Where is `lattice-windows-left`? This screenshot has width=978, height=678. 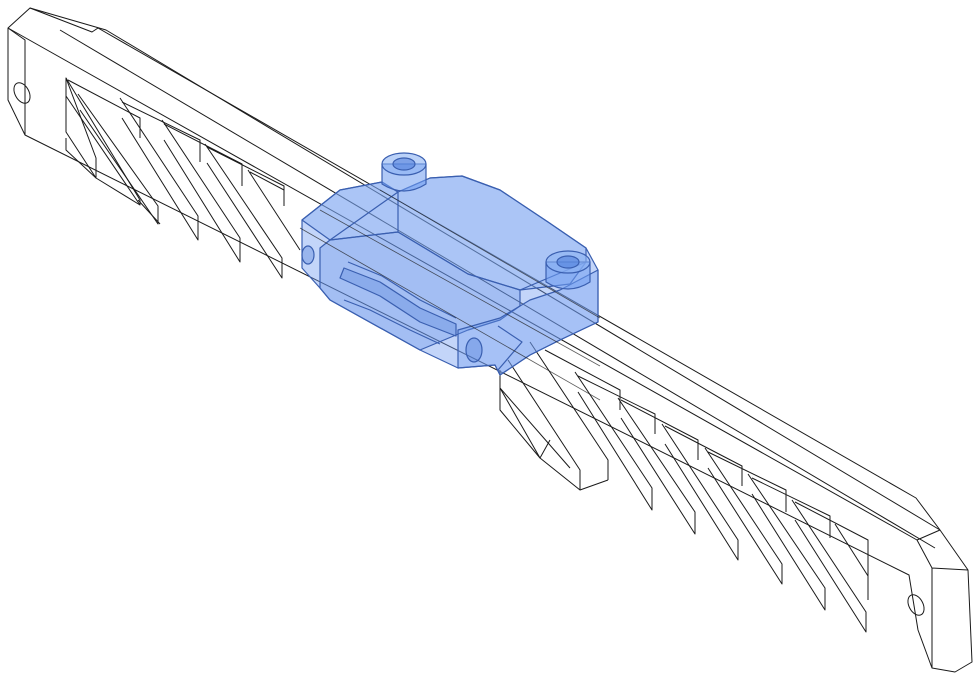
lattice-windows-left is located at coordinates (183, 178).